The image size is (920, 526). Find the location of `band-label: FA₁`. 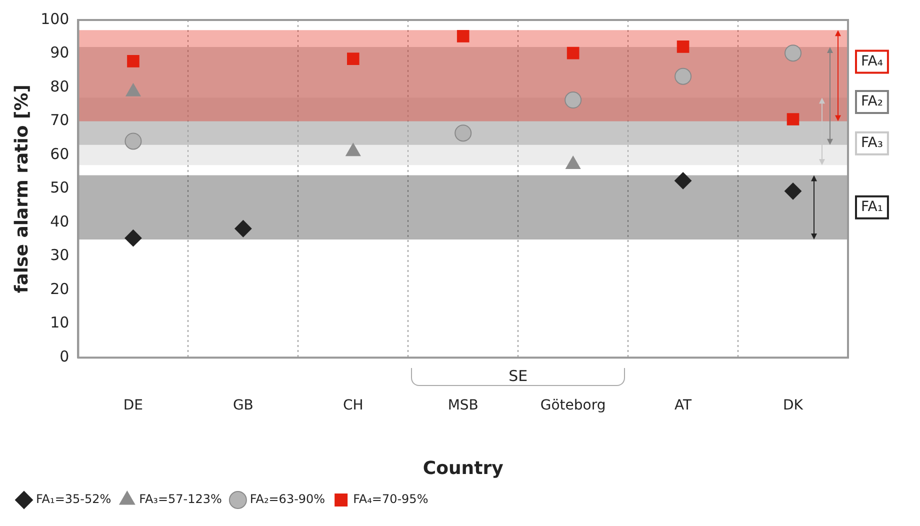

band-label: FA₁ is located at coordinates (872, 207).